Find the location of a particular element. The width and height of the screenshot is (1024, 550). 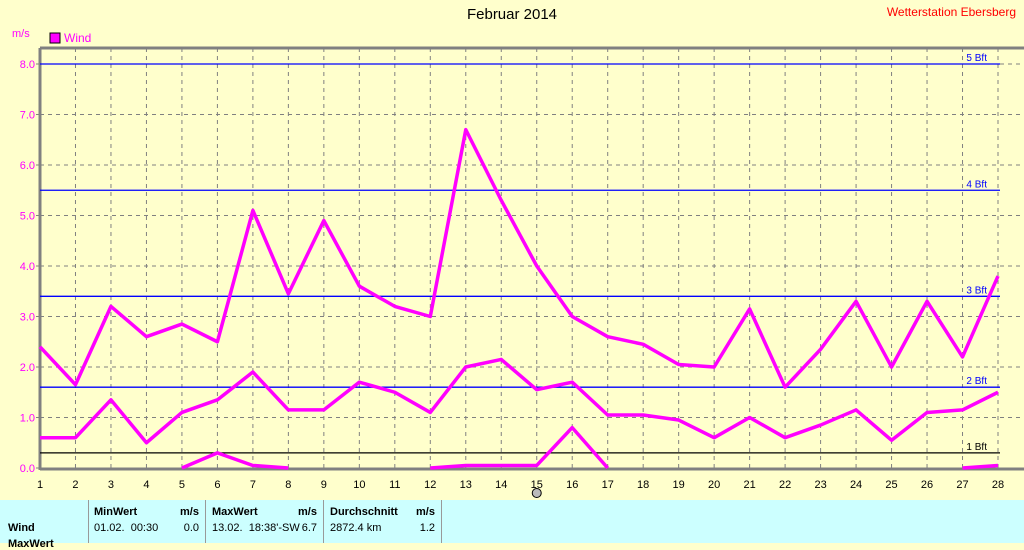

chart-title: Februar 2014 is located at coordinates (512, 14).